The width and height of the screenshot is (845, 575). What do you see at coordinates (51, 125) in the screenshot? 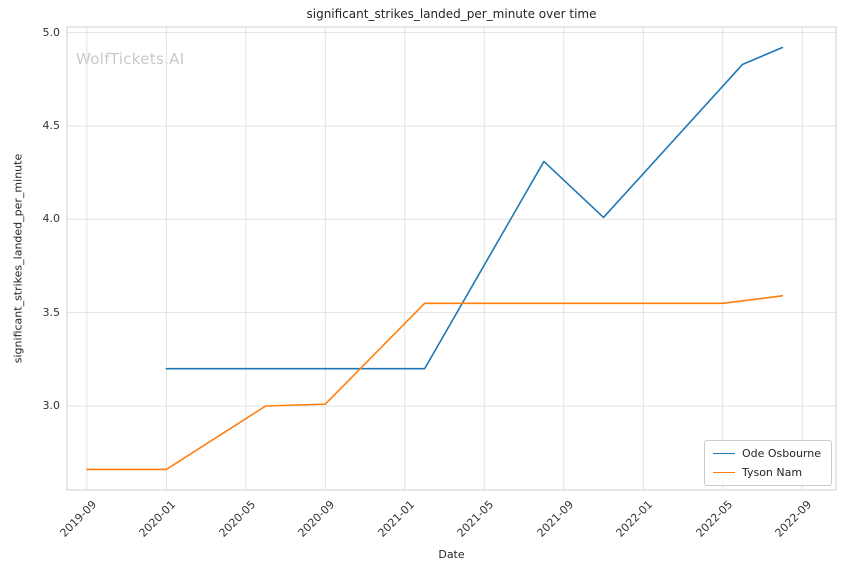
I see `y-tick-label: 4.5` at bounding box center [51, 125].